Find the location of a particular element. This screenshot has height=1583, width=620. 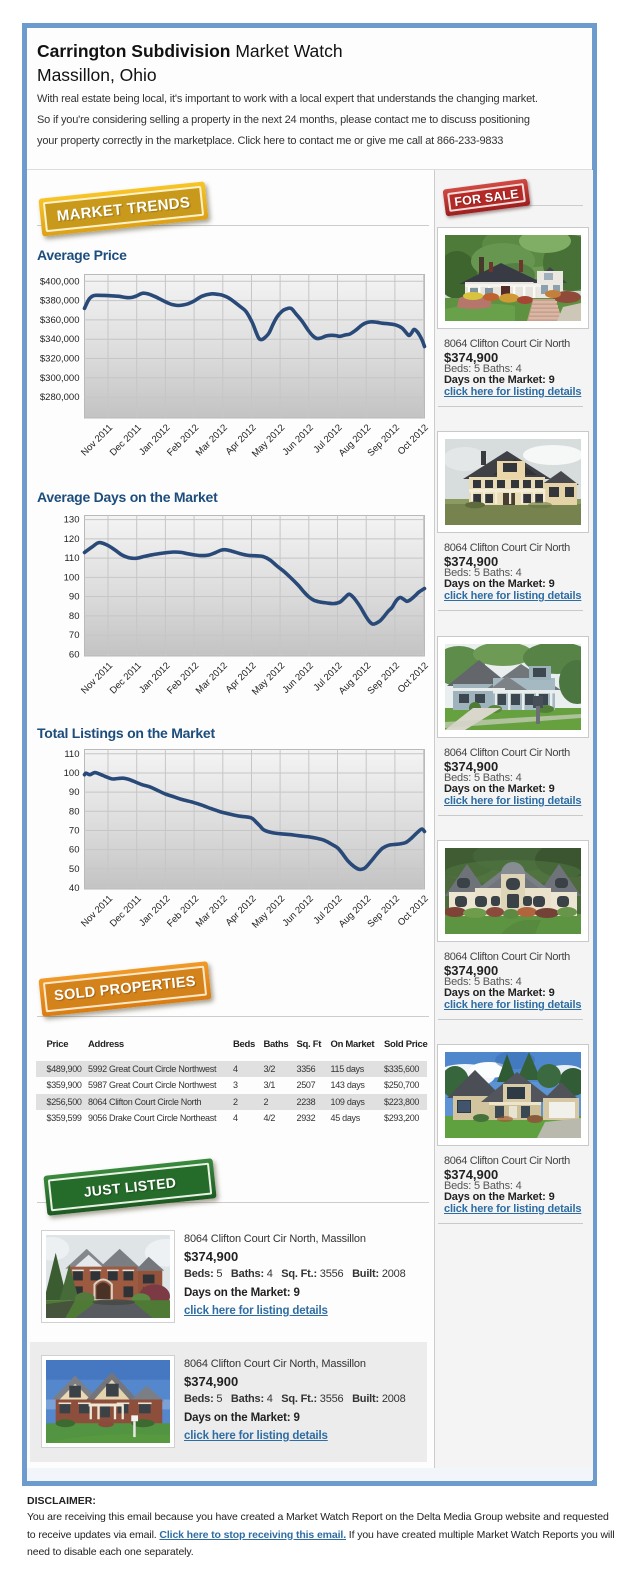

svg-text: 50 is located at coordinates (74, 869).